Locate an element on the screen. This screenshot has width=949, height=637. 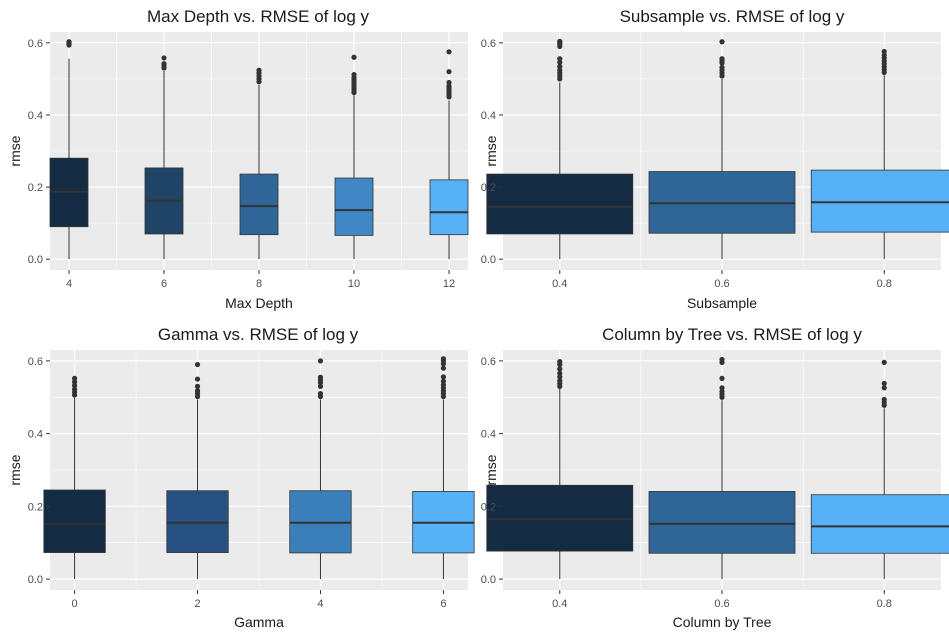
chart-title: Gamma vs. RMSE of log y is located at coordinates (258, 334).